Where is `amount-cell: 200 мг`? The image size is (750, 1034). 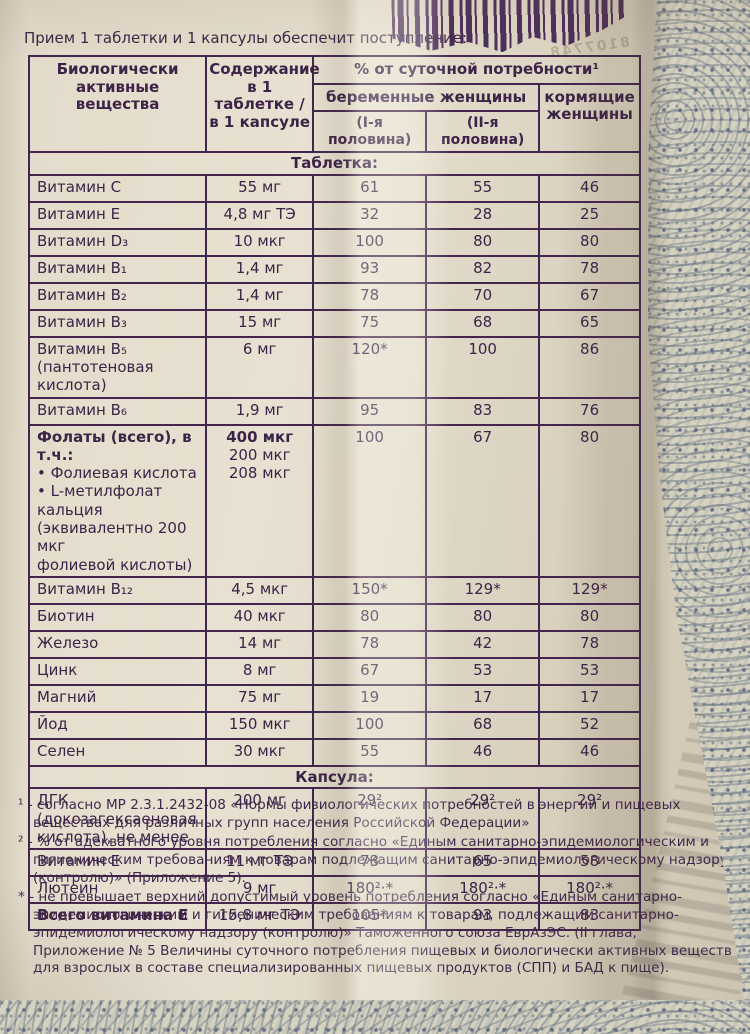
amount-cell: 200 мг is located at coordinates (260, 819).